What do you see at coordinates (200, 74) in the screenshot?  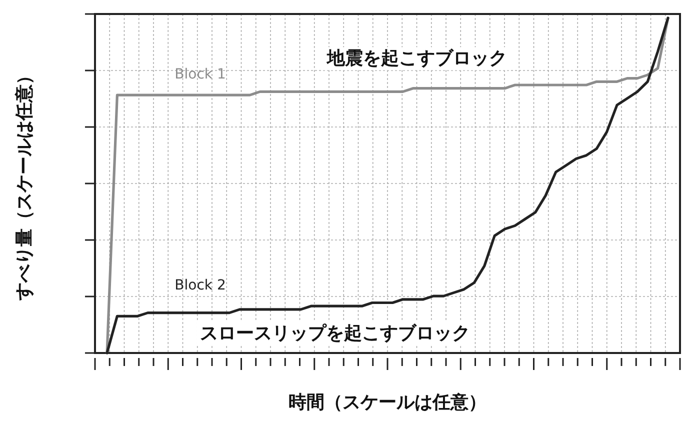 I see `series-label: Block 1` at bounding box center [200, 74].